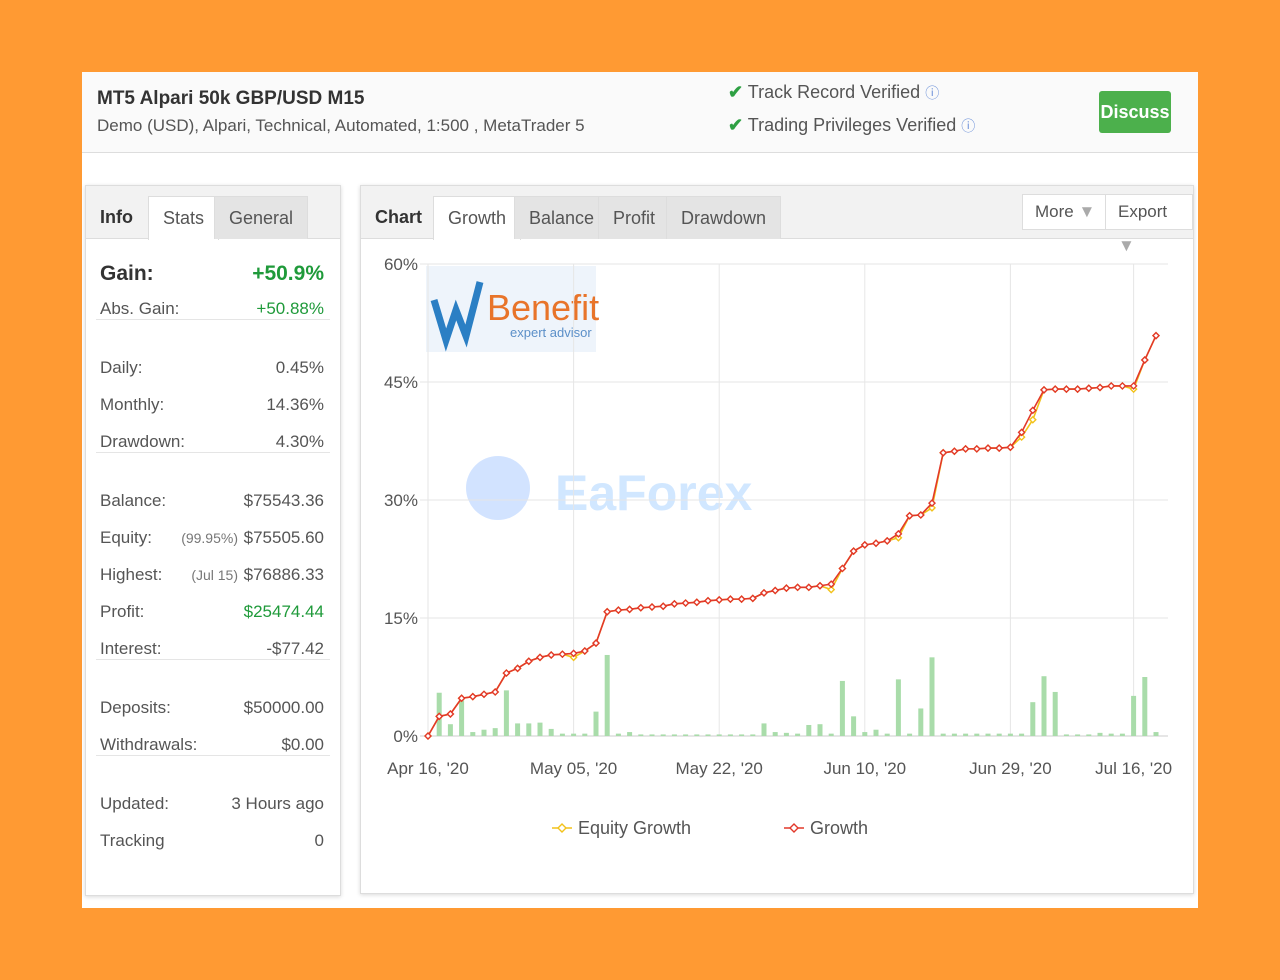 Image resolution: width=1280 pixels, height=980 pixels. Describe the element at coordinates (213, 659) in the screenshot. I see `separator` at that location.